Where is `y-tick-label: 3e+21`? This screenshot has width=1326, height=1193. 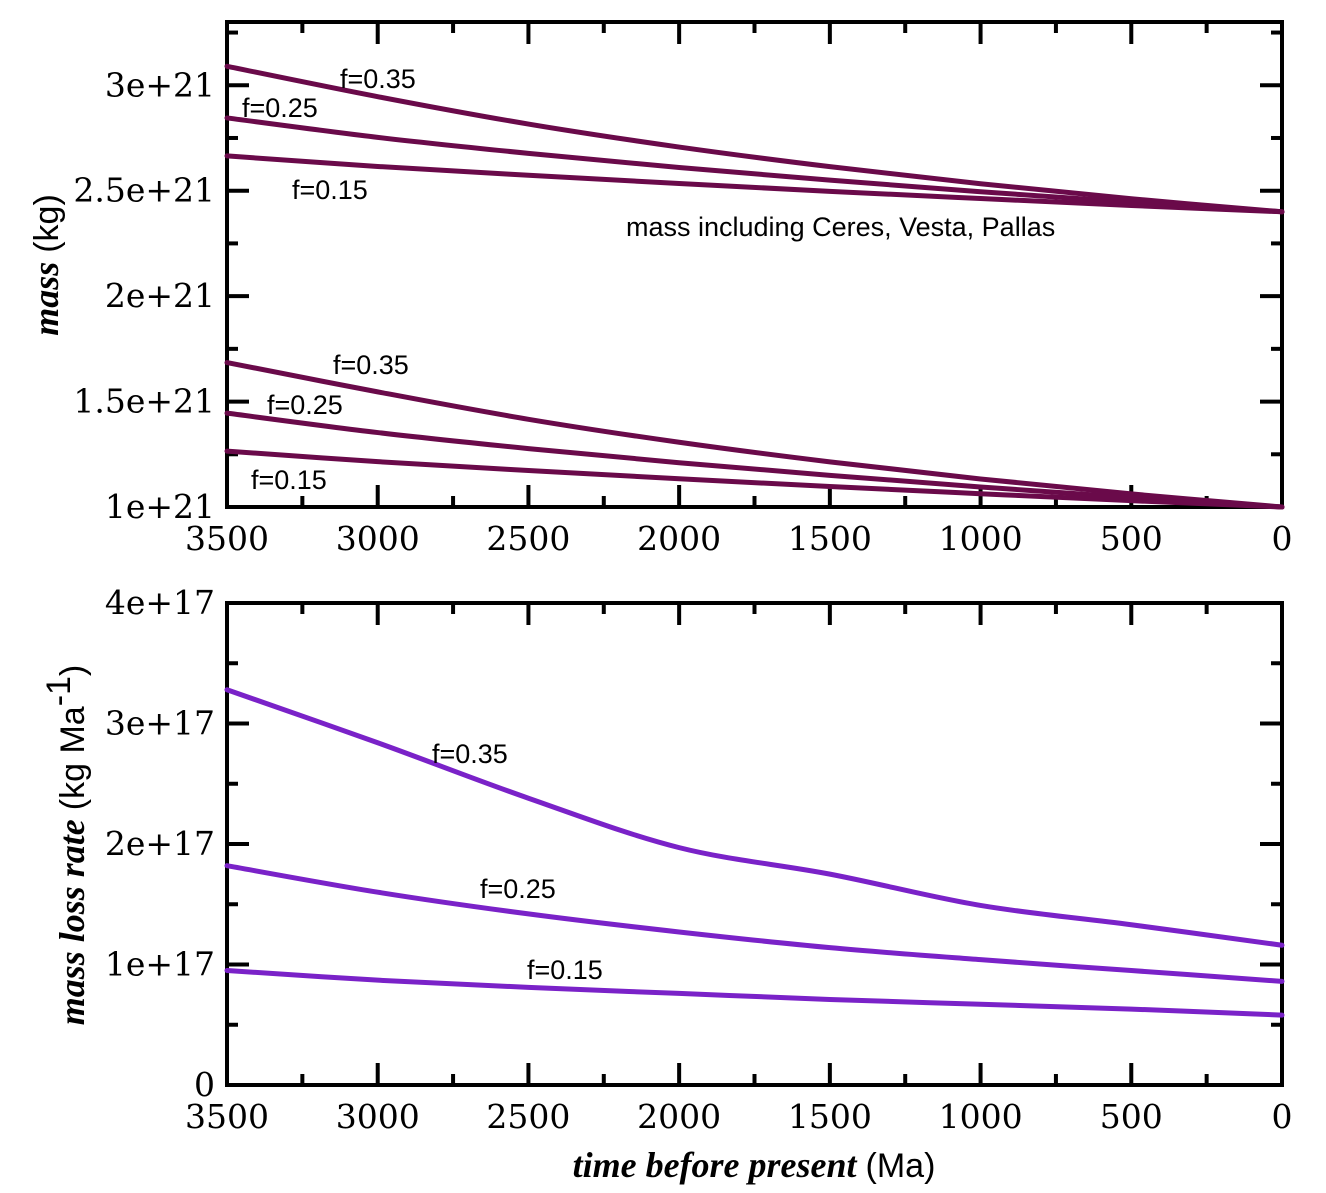 y-tick-label: 3e+21 is located at coordinates (160, 84).